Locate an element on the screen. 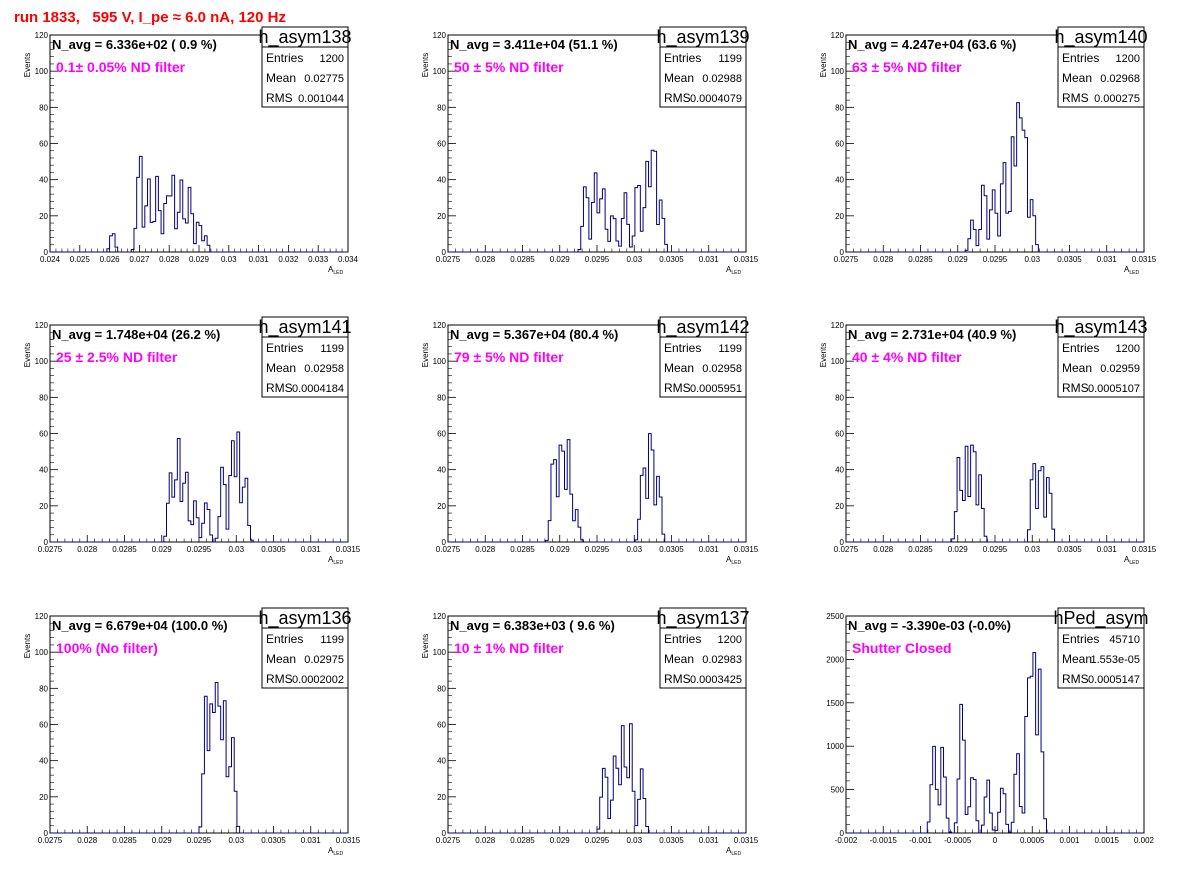 Image resolution: width=1196 pixels, height=872 pixels. stats-value: 1200 is located at coordinates (730, 640).